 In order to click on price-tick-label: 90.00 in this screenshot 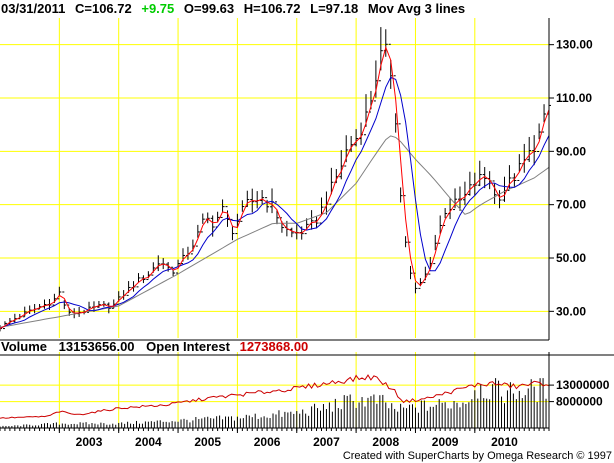, I will do `click(571, 151)`.